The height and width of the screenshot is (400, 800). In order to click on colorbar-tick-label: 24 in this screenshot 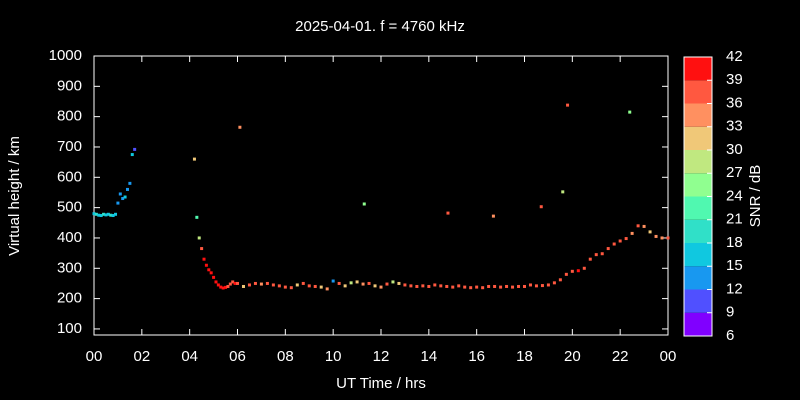, I will do `click(734, 195)`.